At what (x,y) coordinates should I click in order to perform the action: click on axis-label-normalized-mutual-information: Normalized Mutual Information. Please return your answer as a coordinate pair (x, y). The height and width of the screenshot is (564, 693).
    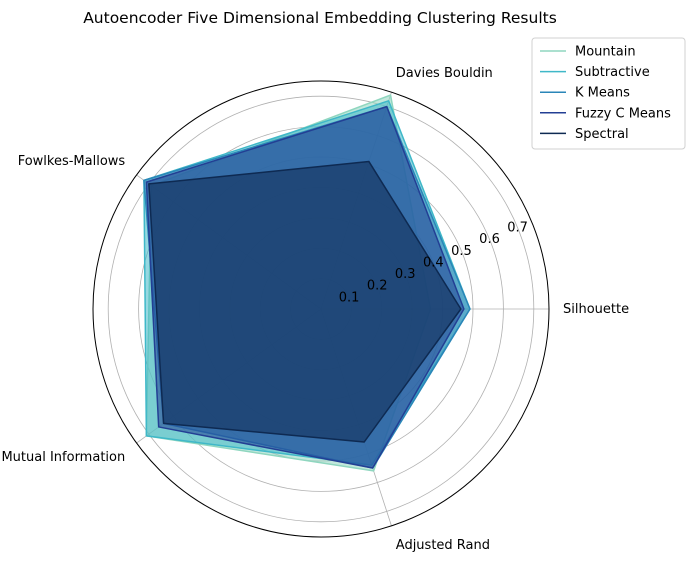
    Looking at the image, I should click on (62, 457).